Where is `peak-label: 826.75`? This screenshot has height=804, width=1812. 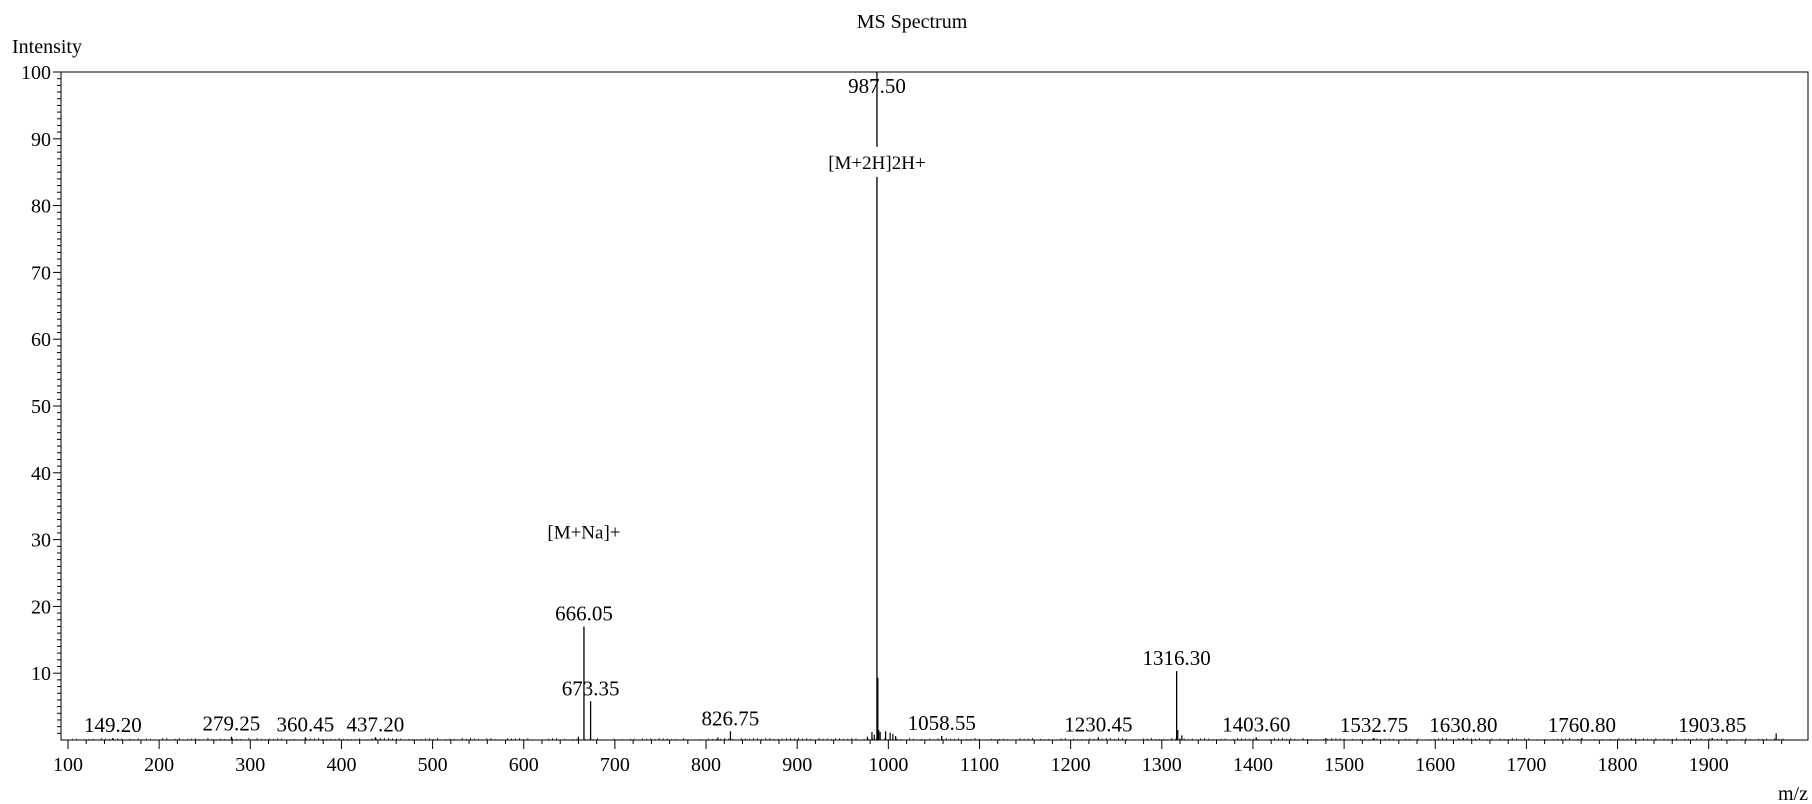 peak-label: 826.75 is located at coordinates (731, 718).